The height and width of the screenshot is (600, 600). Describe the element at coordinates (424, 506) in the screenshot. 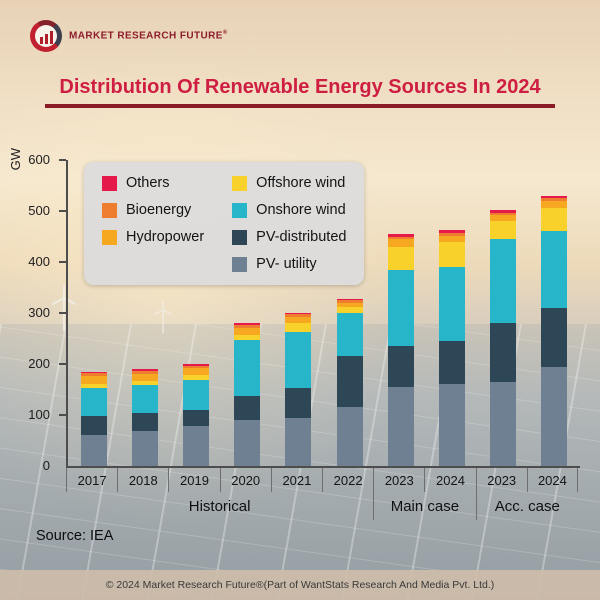

I see `group-label-main-case: Main case` at that location.